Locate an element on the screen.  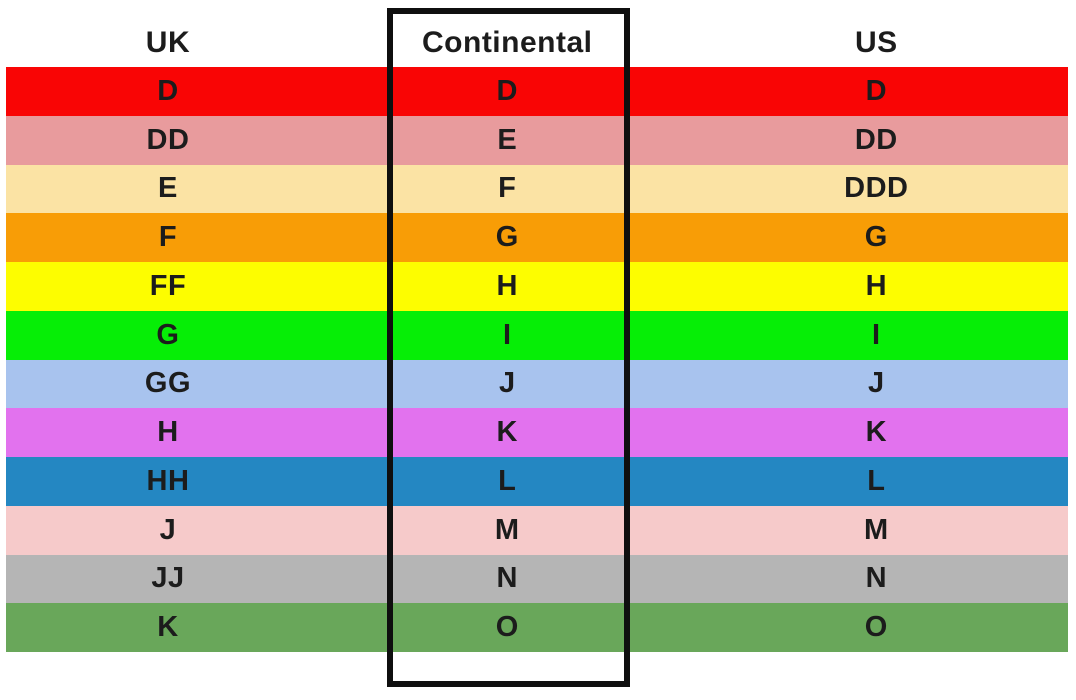
header-row: UK Continental US is located at coordinates (537, 33).